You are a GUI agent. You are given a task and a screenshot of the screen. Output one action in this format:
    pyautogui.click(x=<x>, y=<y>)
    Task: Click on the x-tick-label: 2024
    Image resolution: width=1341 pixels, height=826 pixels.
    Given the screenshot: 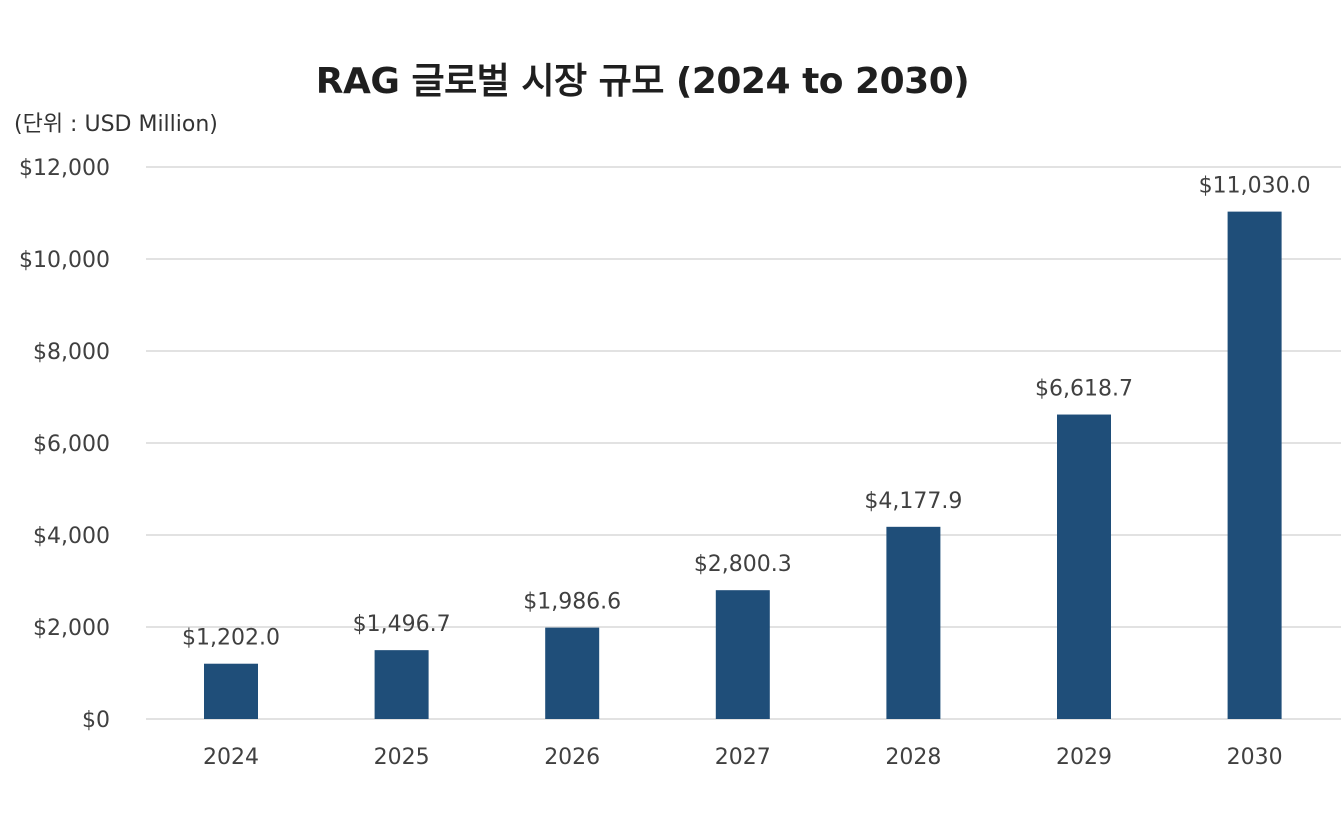 What is the action you would take?
    pyautogui.click(x=231, y=757)
    